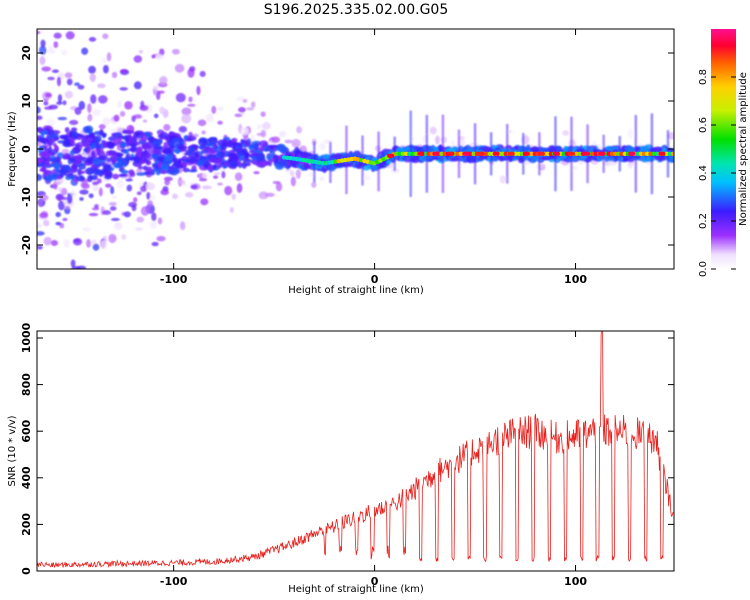 Image resolution: width=750 pixels, height=600 pixels. What do you see at coordinates (26, 524) in the screenshot?
I see `y-tick-label: 200` at bounding box center [26, 524].